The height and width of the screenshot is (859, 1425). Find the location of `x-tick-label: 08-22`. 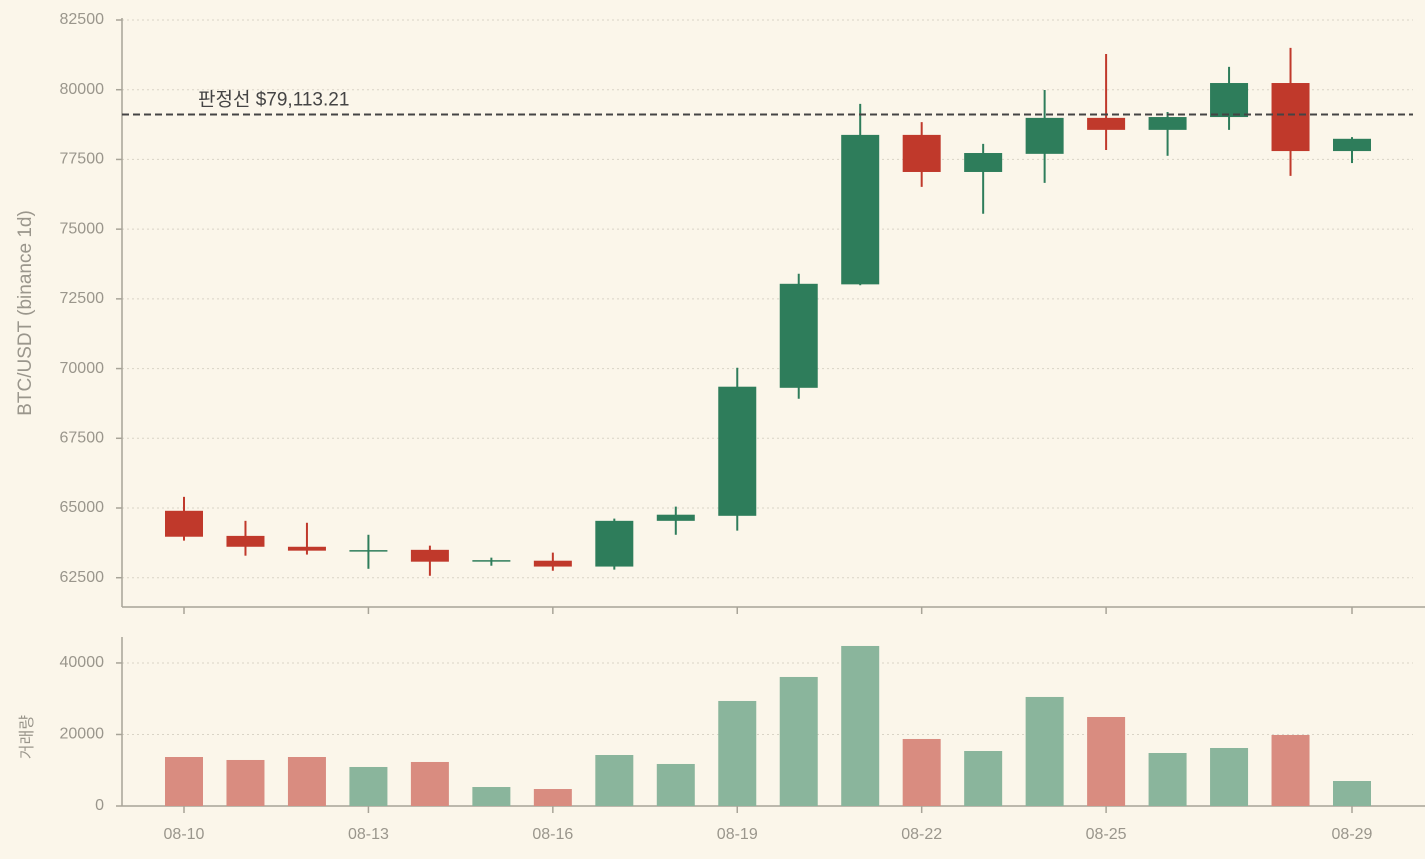

x-tick-label: 08-22 is located at coordinates (921, 834).